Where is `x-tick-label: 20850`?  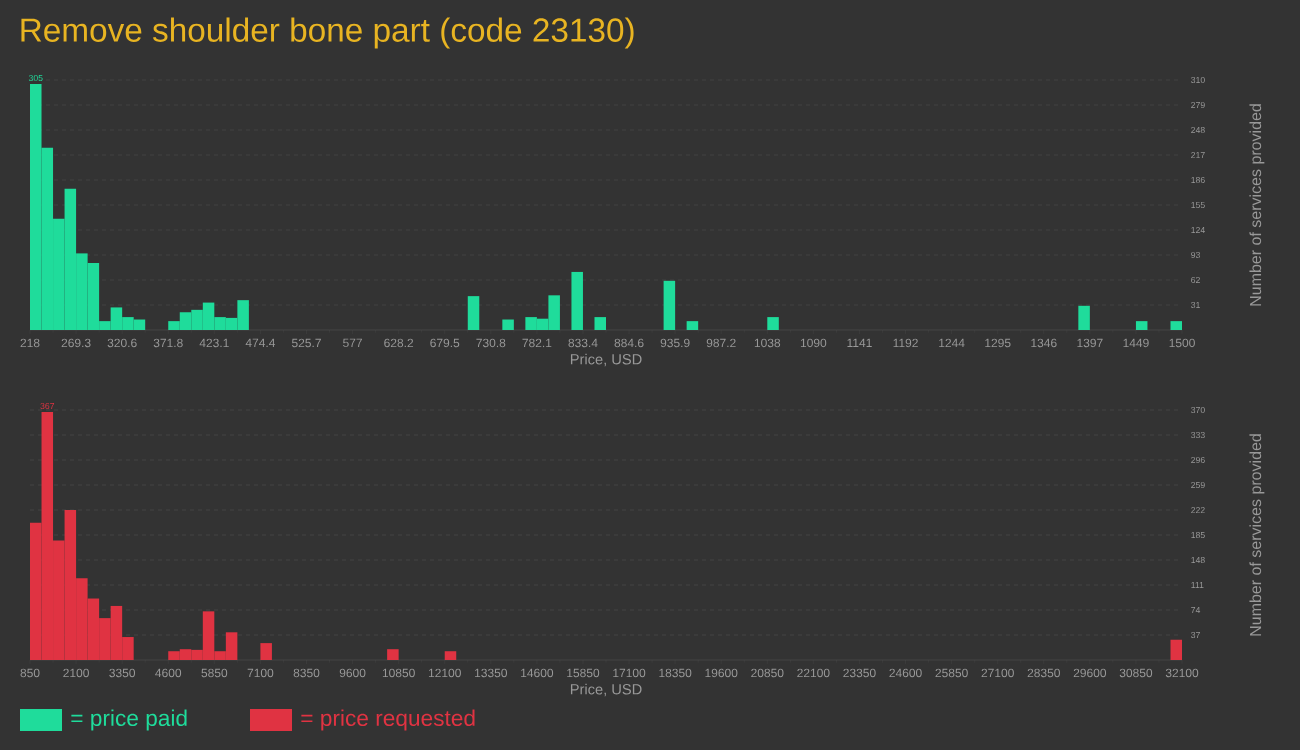
x-tick-label: 20850 is located at coordinates (767, 673).